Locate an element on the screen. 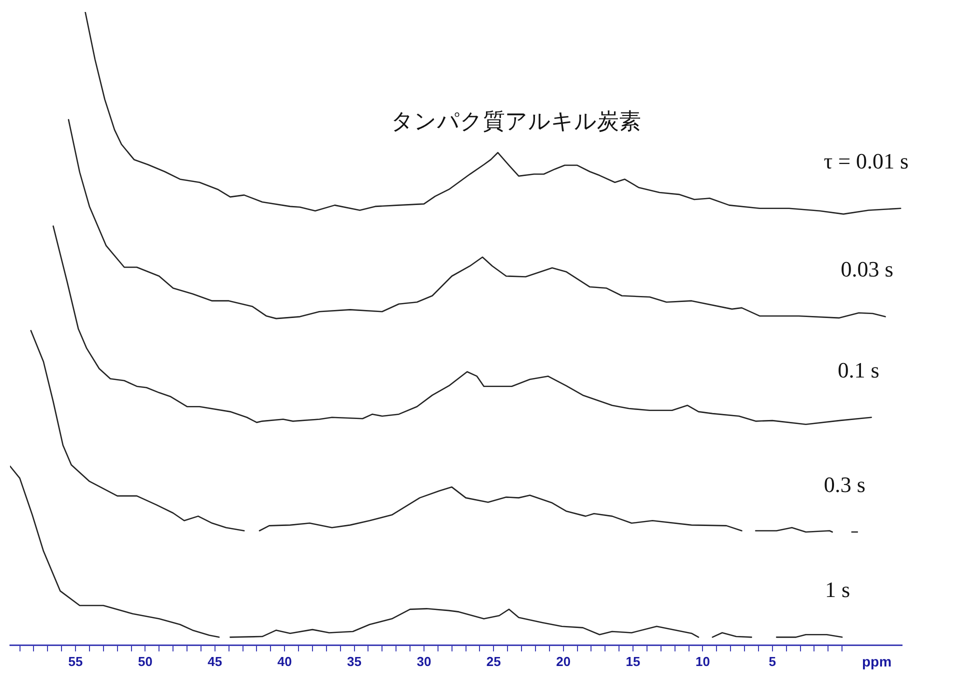  x-tick-label: 50 is located at coordinates (145, 661).